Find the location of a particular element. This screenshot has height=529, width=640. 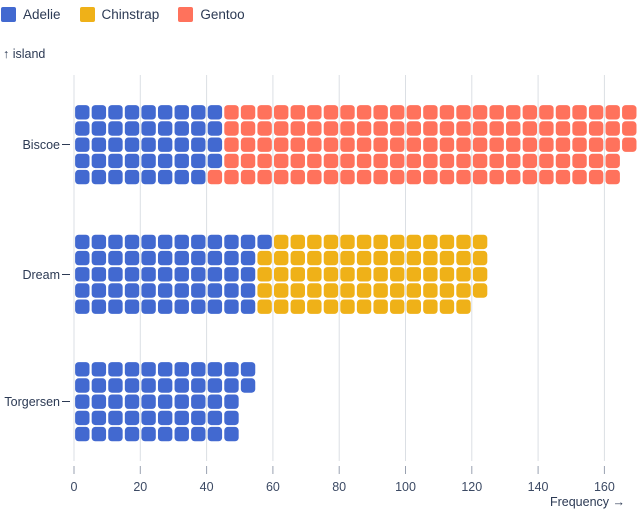

legend-item-adelie: Adelie is located at coordinates (31, 14).